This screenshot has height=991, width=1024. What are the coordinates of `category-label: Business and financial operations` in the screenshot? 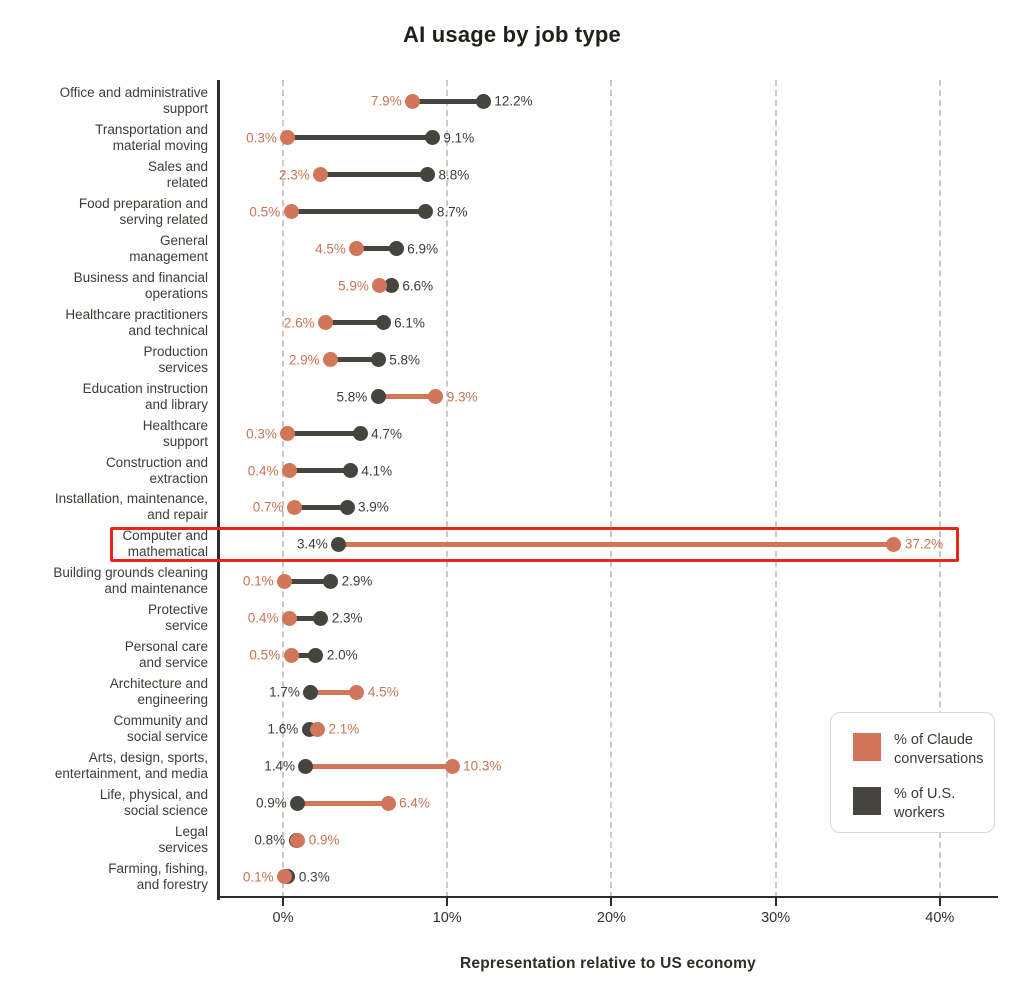 It's located at (140, 285).